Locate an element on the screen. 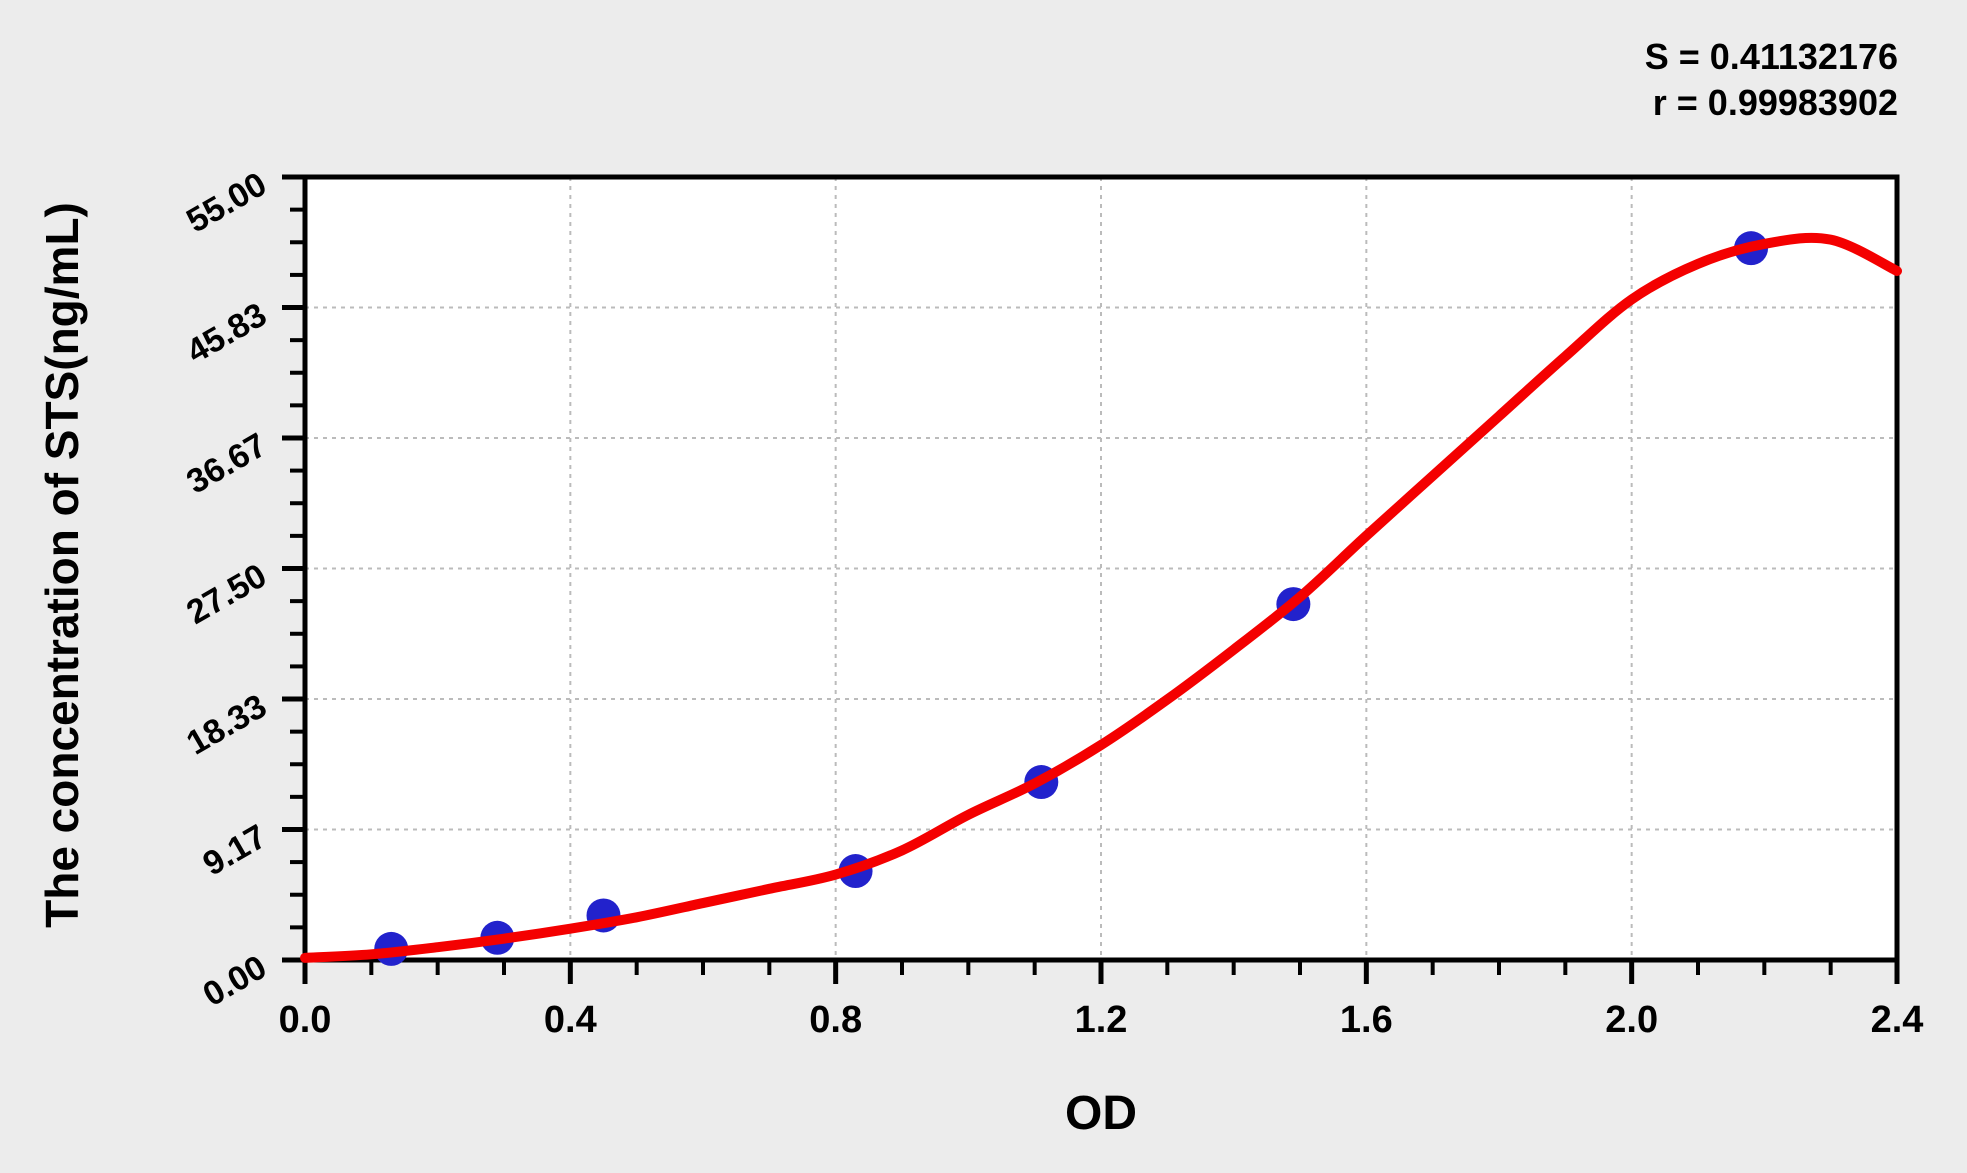 The height and width of the screenshot is (1173, 1967). x-tick-label: 2.4 is located at coordinates (1897, 1020).